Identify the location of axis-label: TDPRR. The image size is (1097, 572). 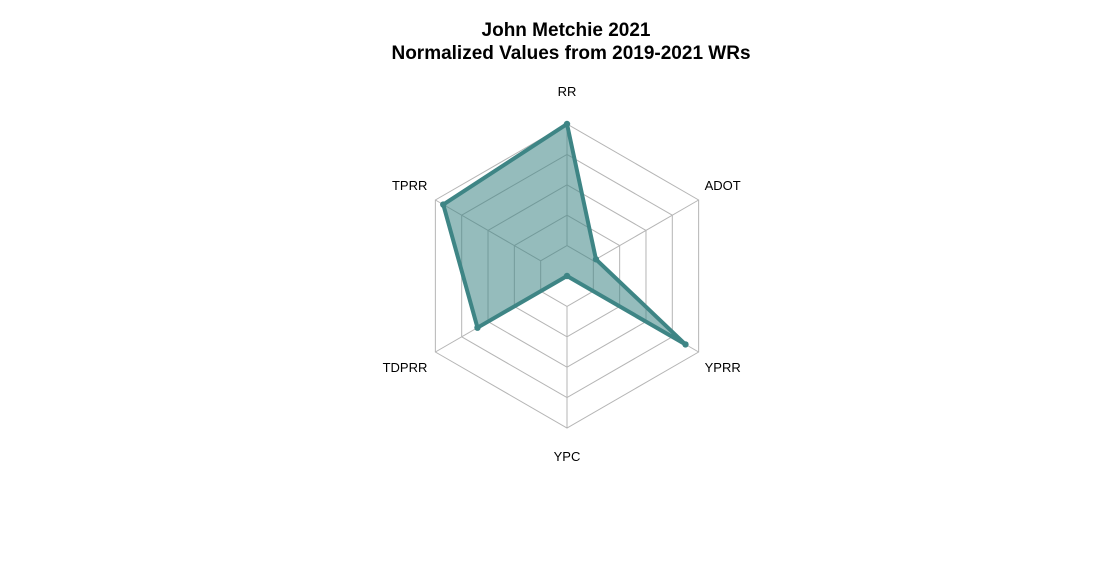
(405, 367).